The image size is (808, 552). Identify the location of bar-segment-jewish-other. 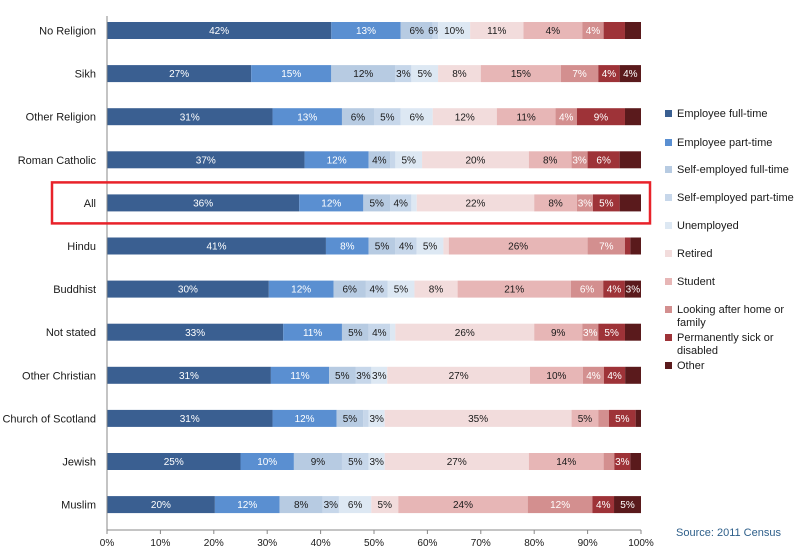
(635, 461).